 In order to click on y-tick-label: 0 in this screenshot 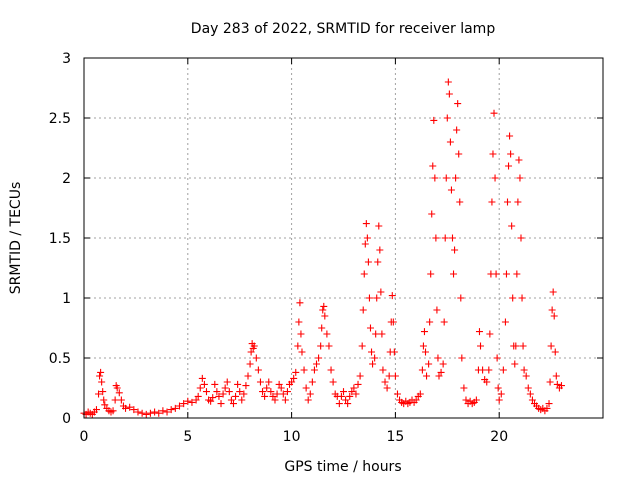, I will do `click(66, 419)`.